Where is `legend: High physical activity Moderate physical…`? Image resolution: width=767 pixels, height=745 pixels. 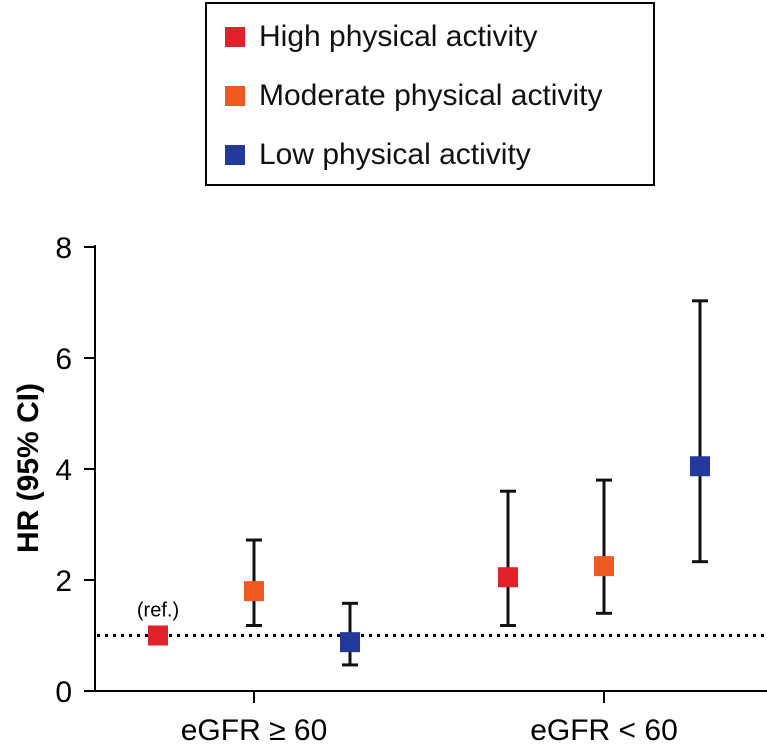 legend: High physical activity Moderate physical… is located at coordinates (430, 94).